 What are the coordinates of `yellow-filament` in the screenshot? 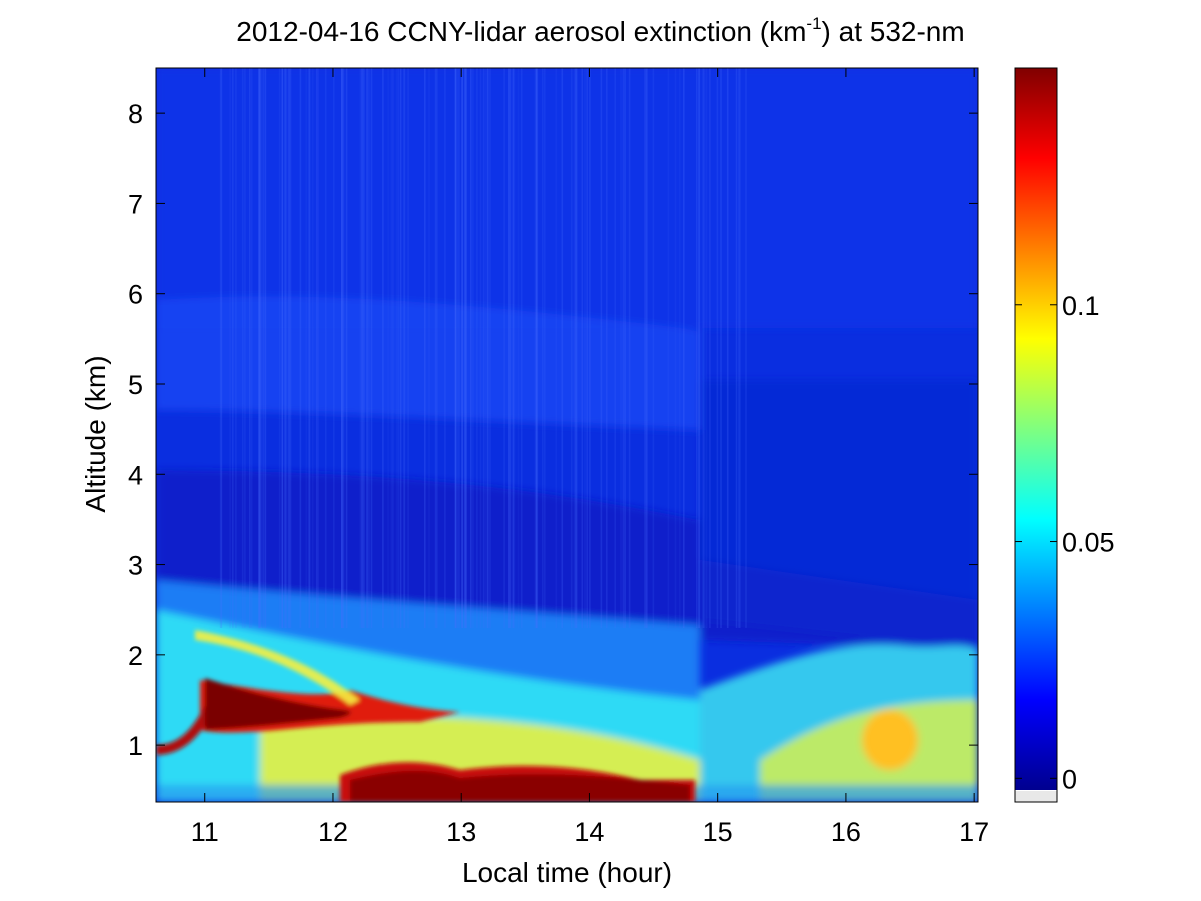 It's located at (277, 667).